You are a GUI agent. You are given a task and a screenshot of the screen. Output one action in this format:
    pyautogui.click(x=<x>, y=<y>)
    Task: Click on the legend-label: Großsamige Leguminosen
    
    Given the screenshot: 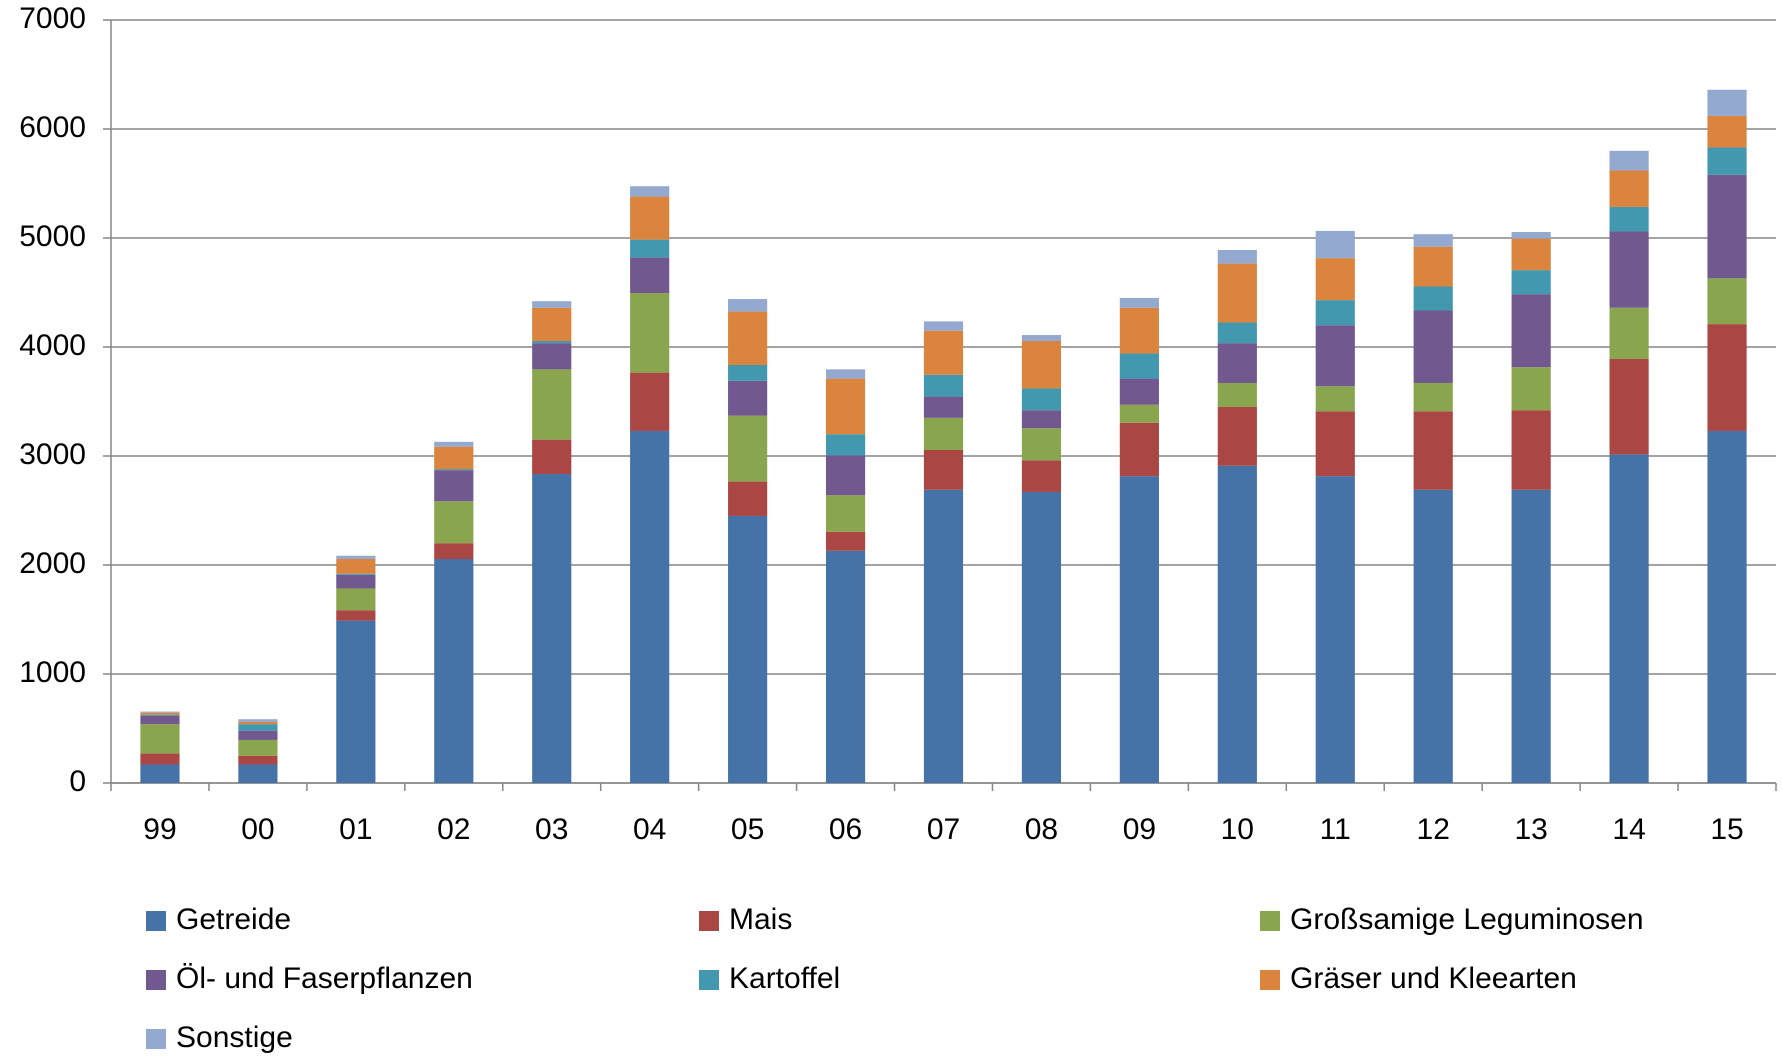 What is the action you would take?
    pyautogui.click(x=1467, y=919)
    